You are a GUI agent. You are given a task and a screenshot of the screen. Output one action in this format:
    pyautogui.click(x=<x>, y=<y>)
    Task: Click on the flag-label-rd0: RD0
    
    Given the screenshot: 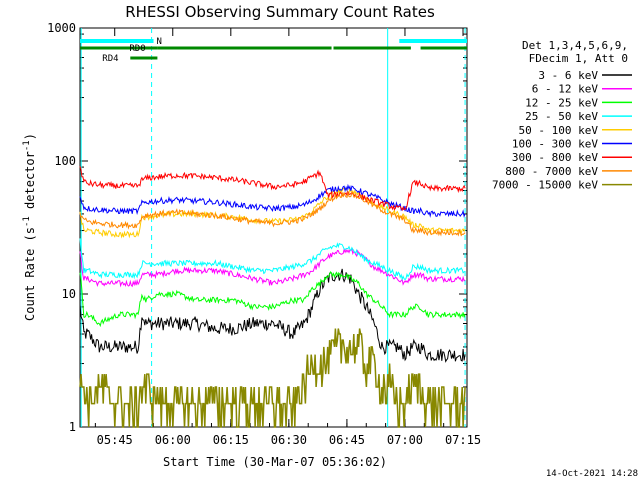 What is the action you would take?
    pyautogui.click(x=137, y=49)
    